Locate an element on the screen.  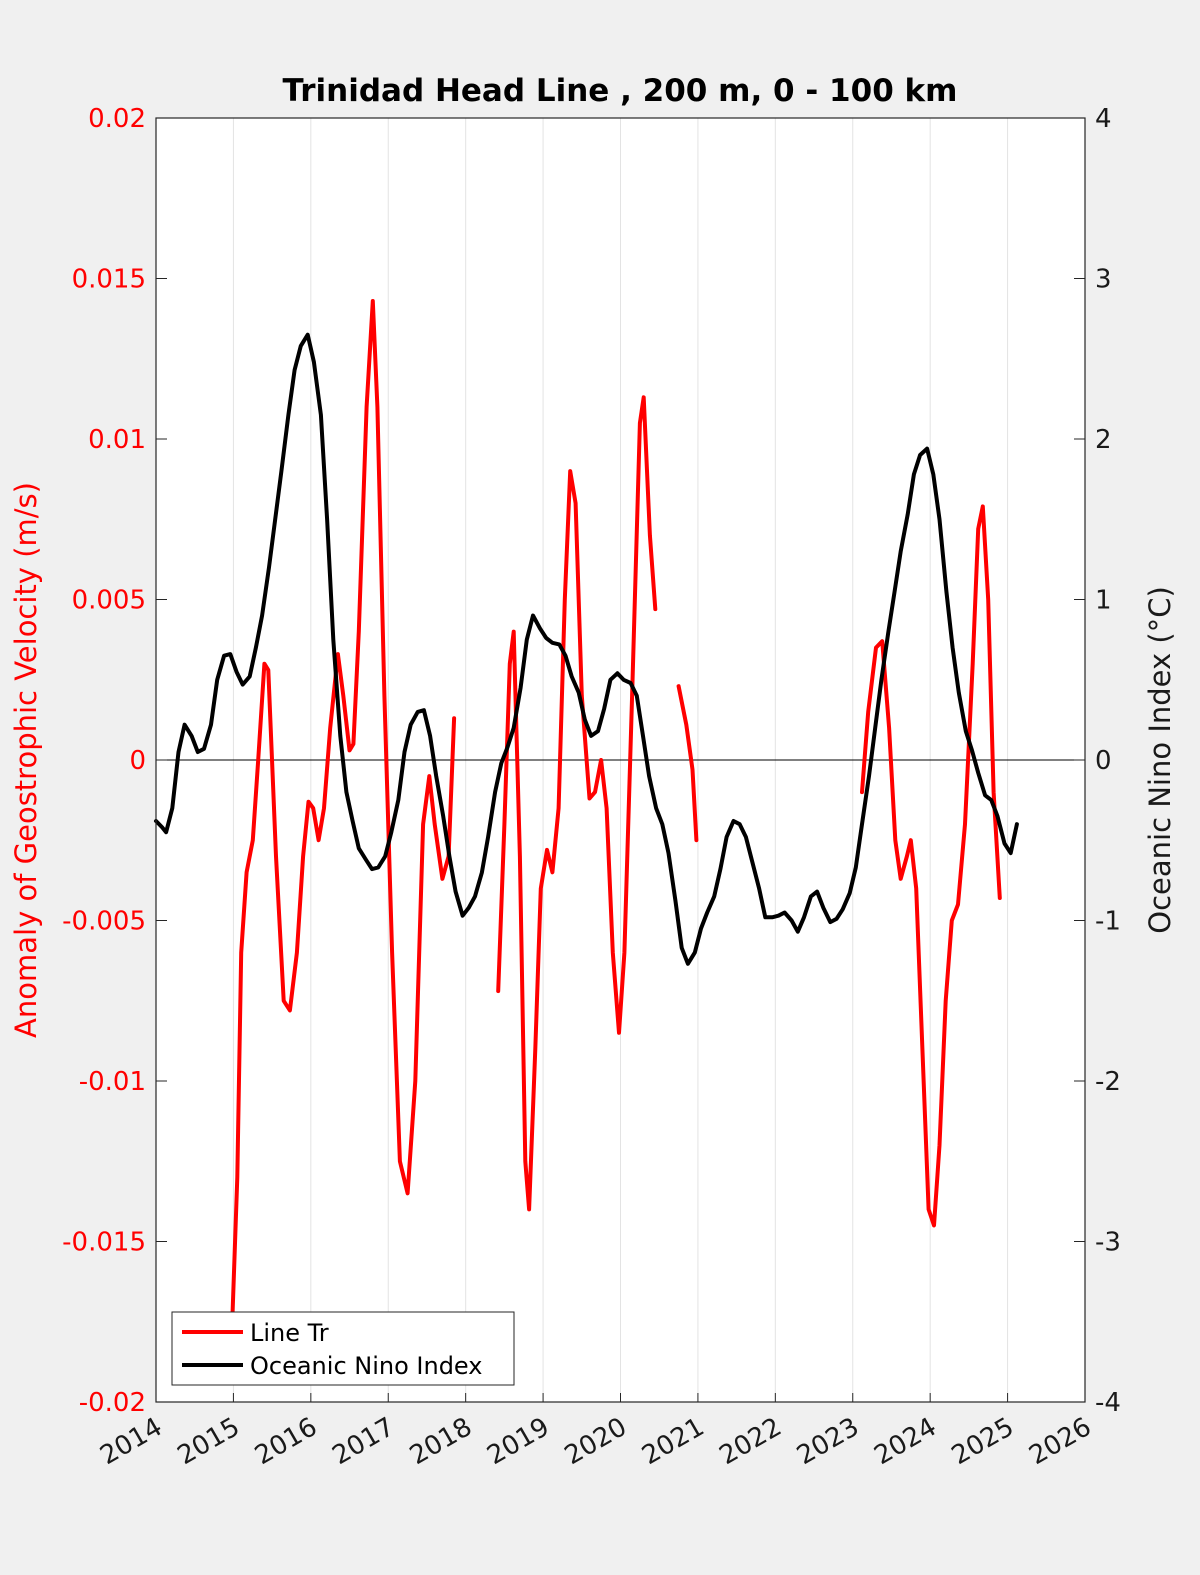
y-right-tick-label: -3 is located at coordinates (1108, 1243).